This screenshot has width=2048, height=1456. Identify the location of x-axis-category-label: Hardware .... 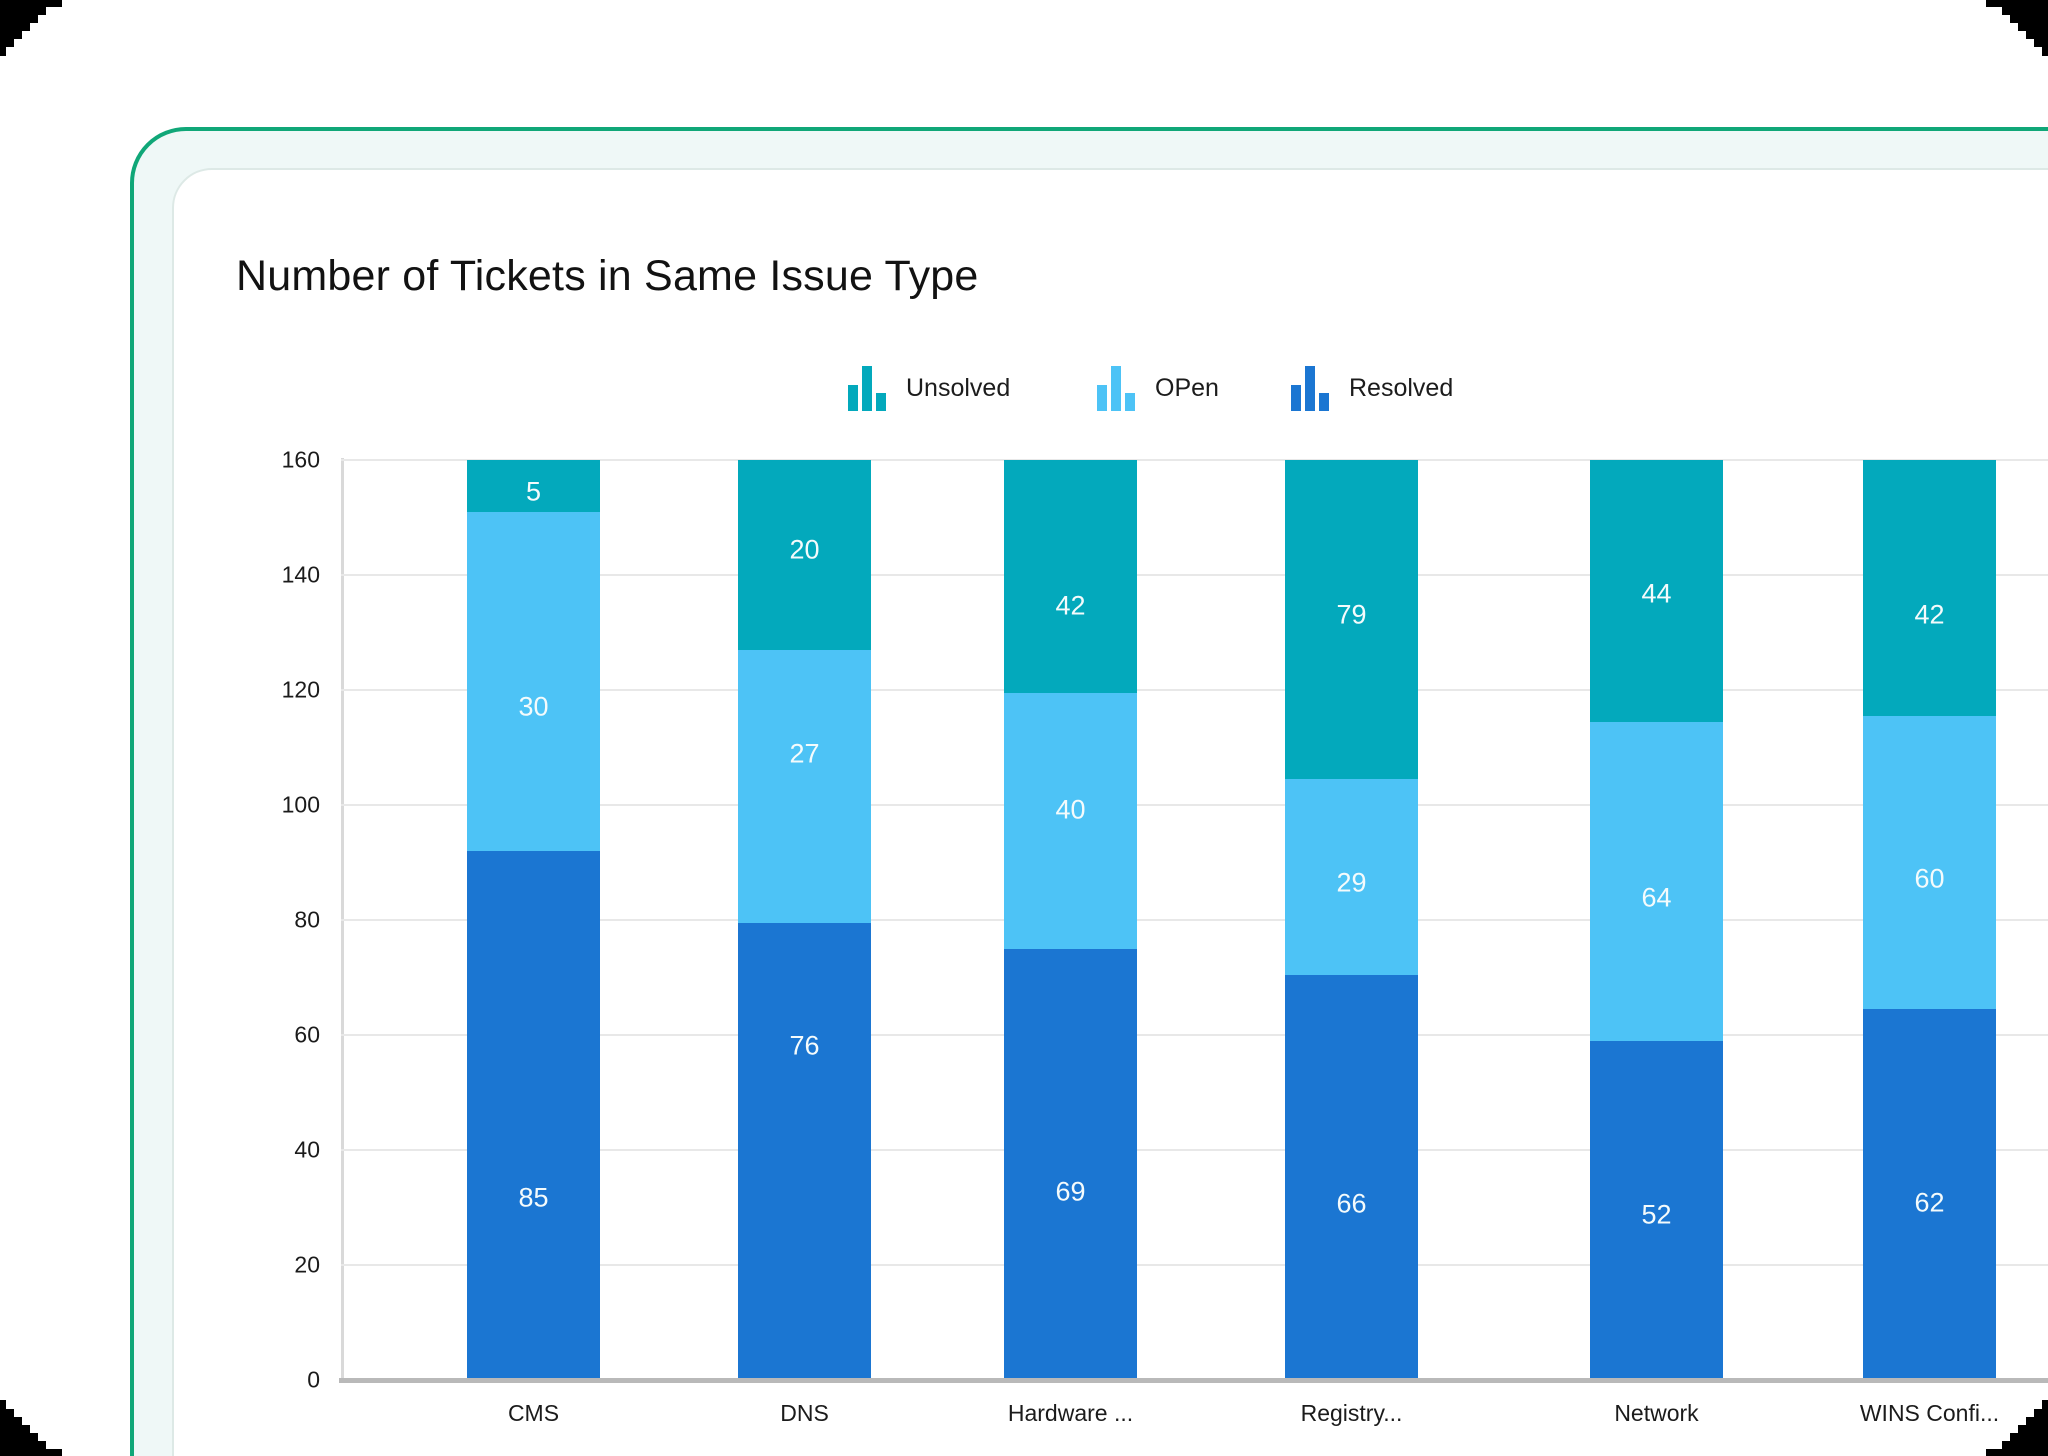
(1070, 1413).